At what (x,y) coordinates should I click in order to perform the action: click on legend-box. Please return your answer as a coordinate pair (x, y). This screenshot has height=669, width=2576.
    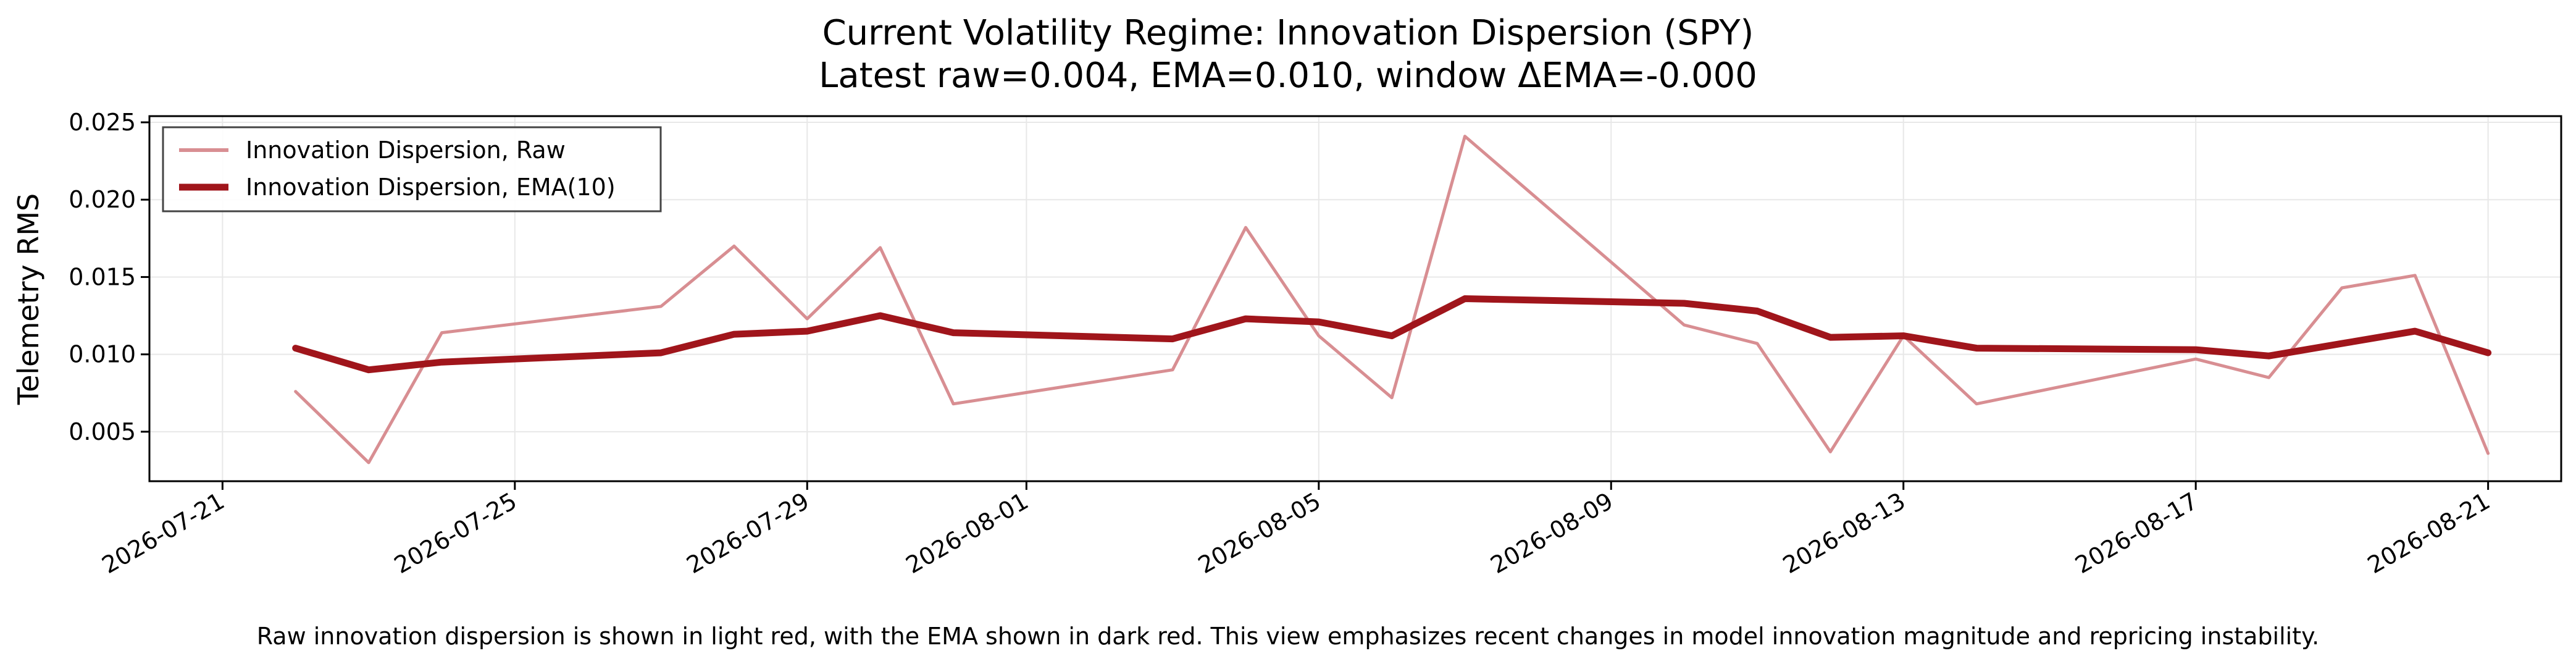
    Looking at the image, I should click on (412, 169).